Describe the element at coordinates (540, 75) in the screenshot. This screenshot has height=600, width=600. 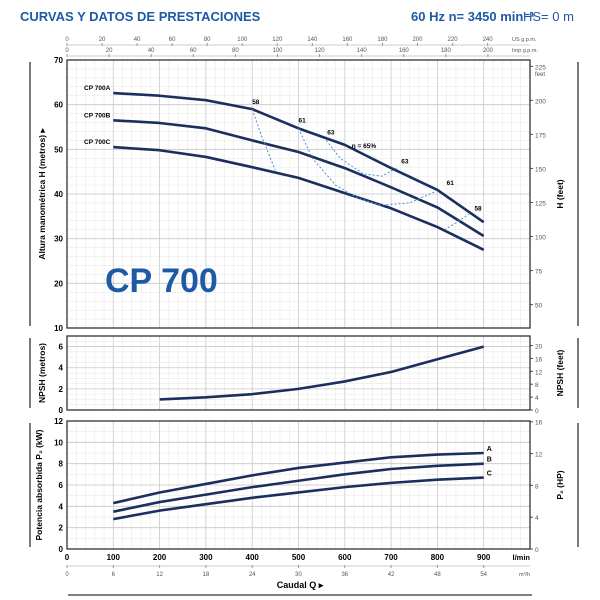
I see `right-axis-unit: feet` at that location.